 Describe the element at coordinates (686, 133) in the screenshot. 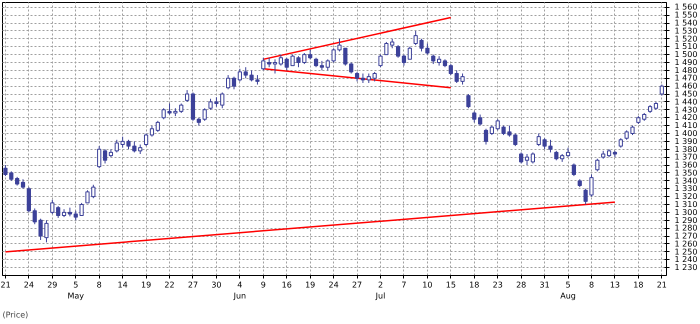

I see `y-tick-label: 1 400` at that location.